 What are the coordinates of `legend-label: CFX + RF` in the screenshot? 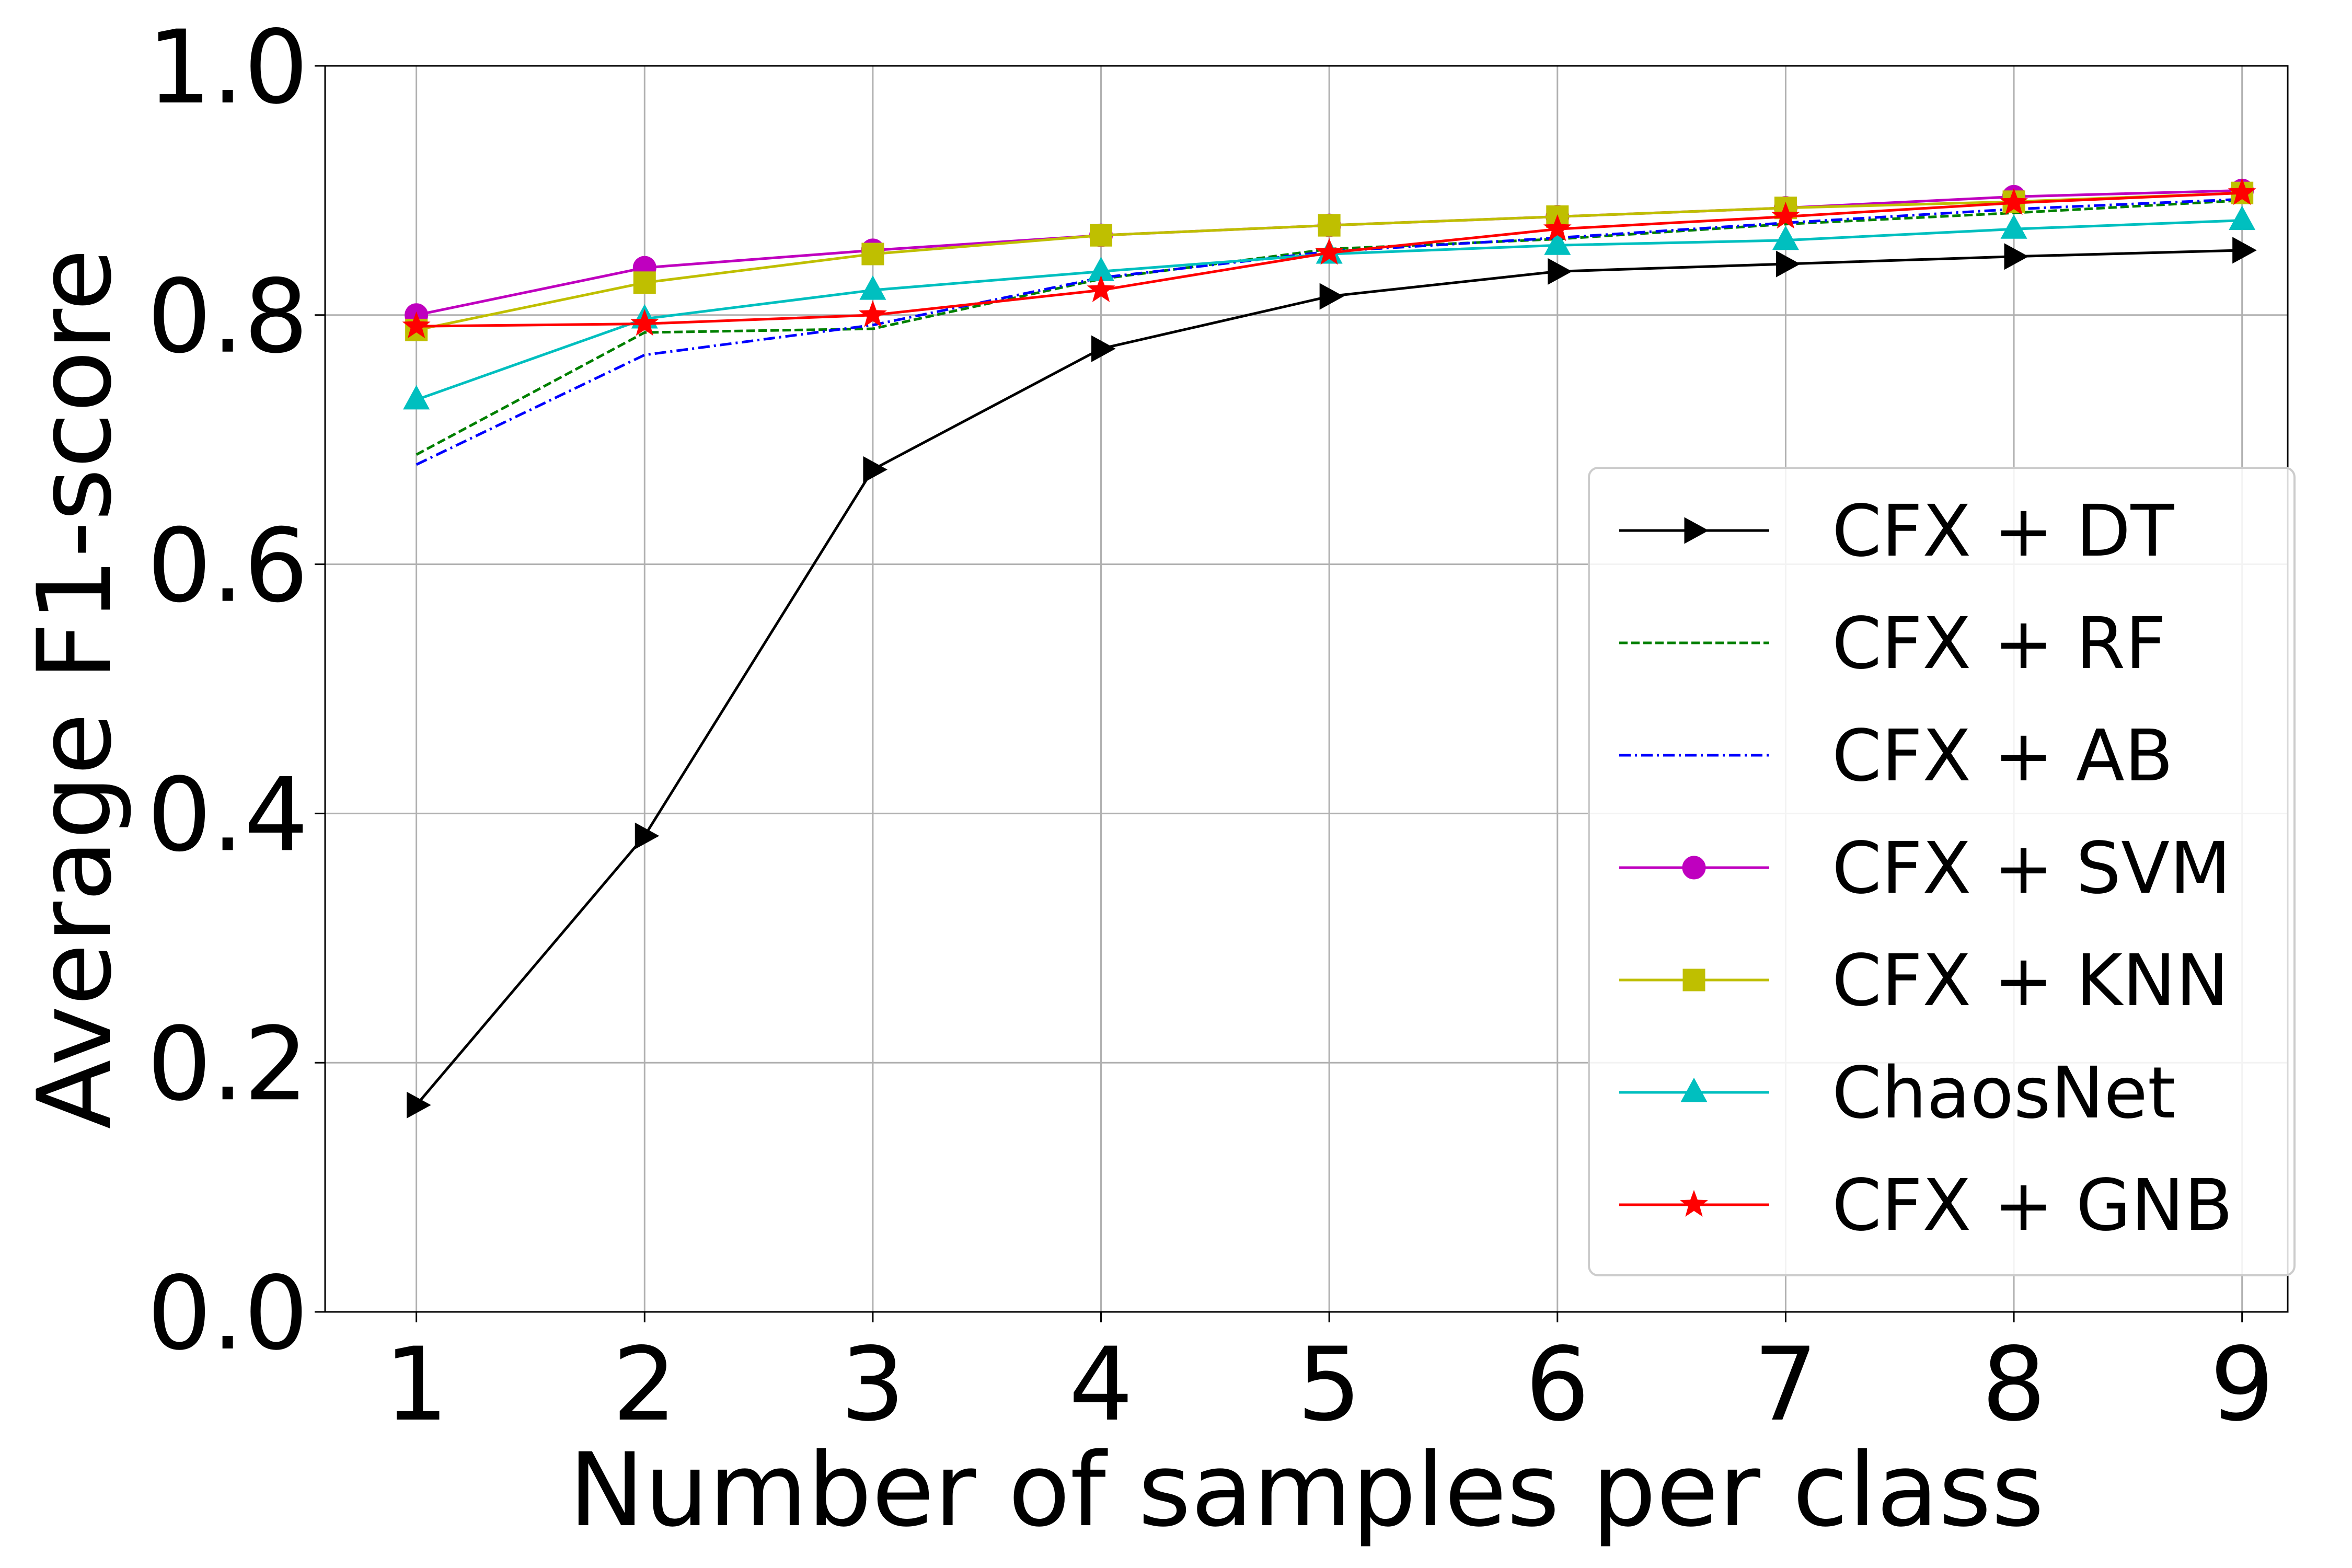 It's located at (1999, 644).